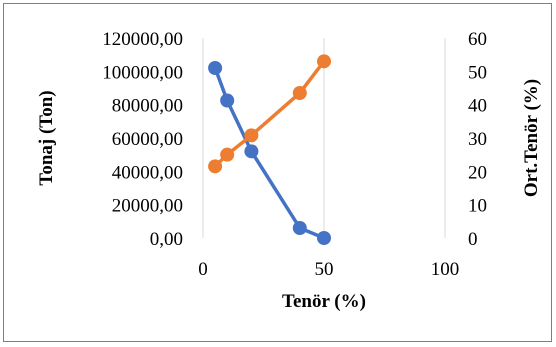 The image size is (556, 347). What do you see at coordinates (142, 72) in the screenshot?
I see `y-left-tick-label: 100000,00` at bounding box center [142, 72].